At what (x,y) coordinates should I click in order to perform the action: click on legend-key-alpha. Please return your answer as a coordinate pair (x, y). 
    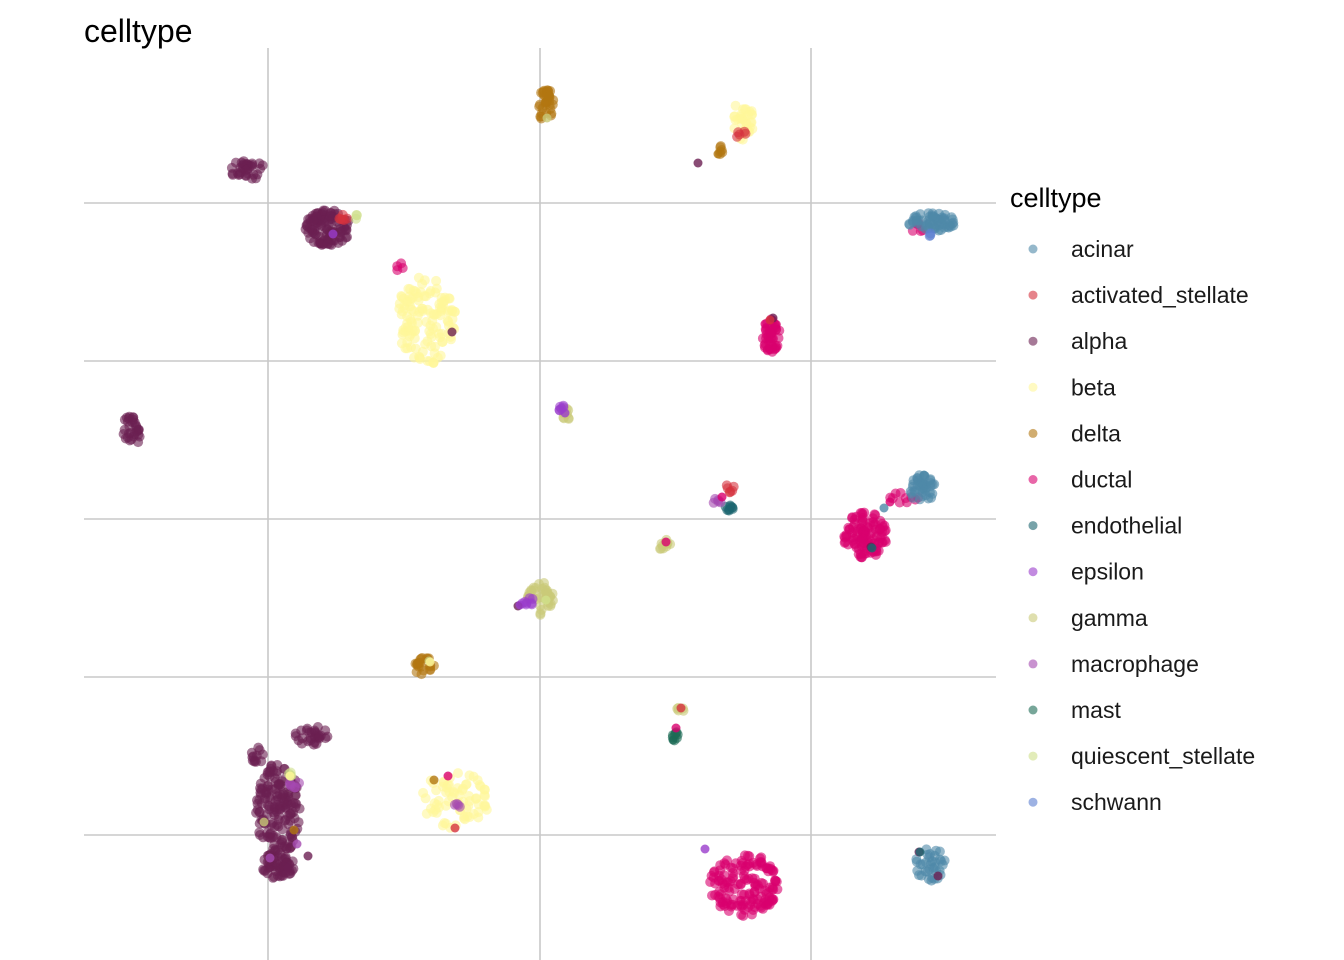
    Looking at the image, I should click on (1033, 341).